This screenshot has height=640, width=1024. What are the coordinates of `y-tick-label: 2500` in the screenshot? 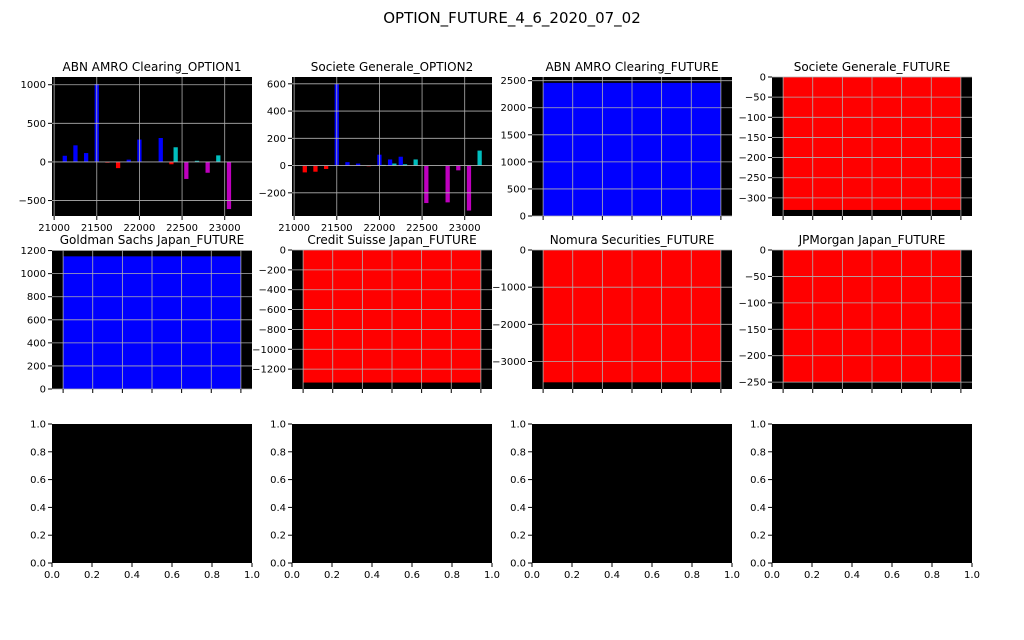 It's located at (513, 81).